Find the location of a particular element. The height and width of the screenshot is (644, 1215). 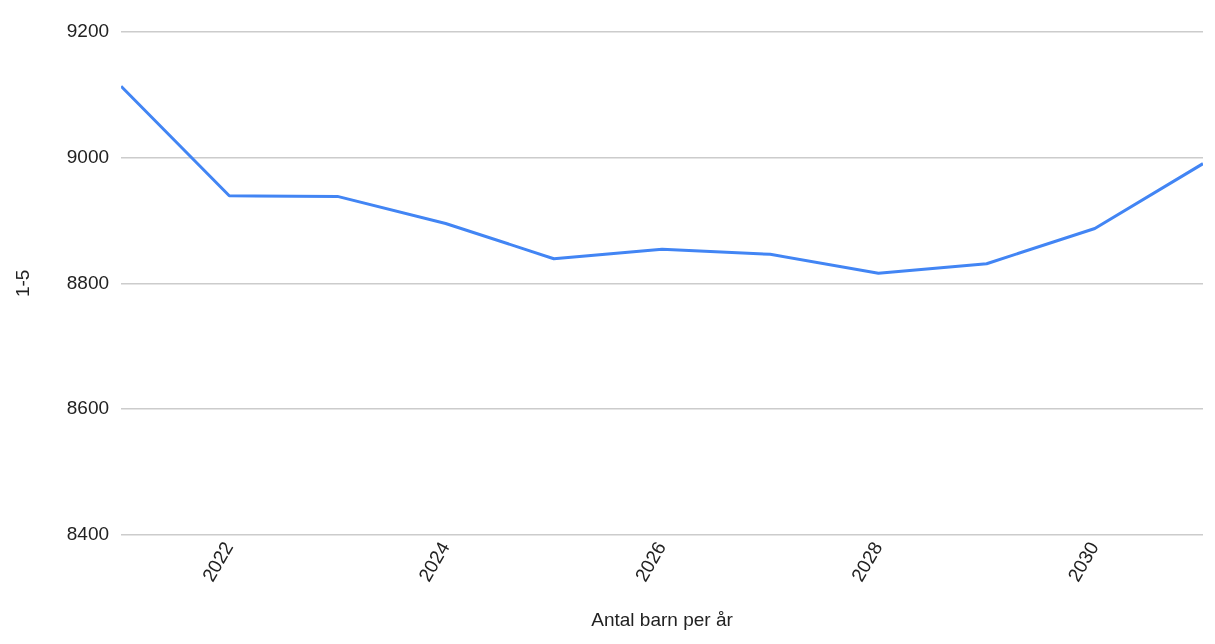

y-tick-label: 8600 is located at coordinates (88, 408).